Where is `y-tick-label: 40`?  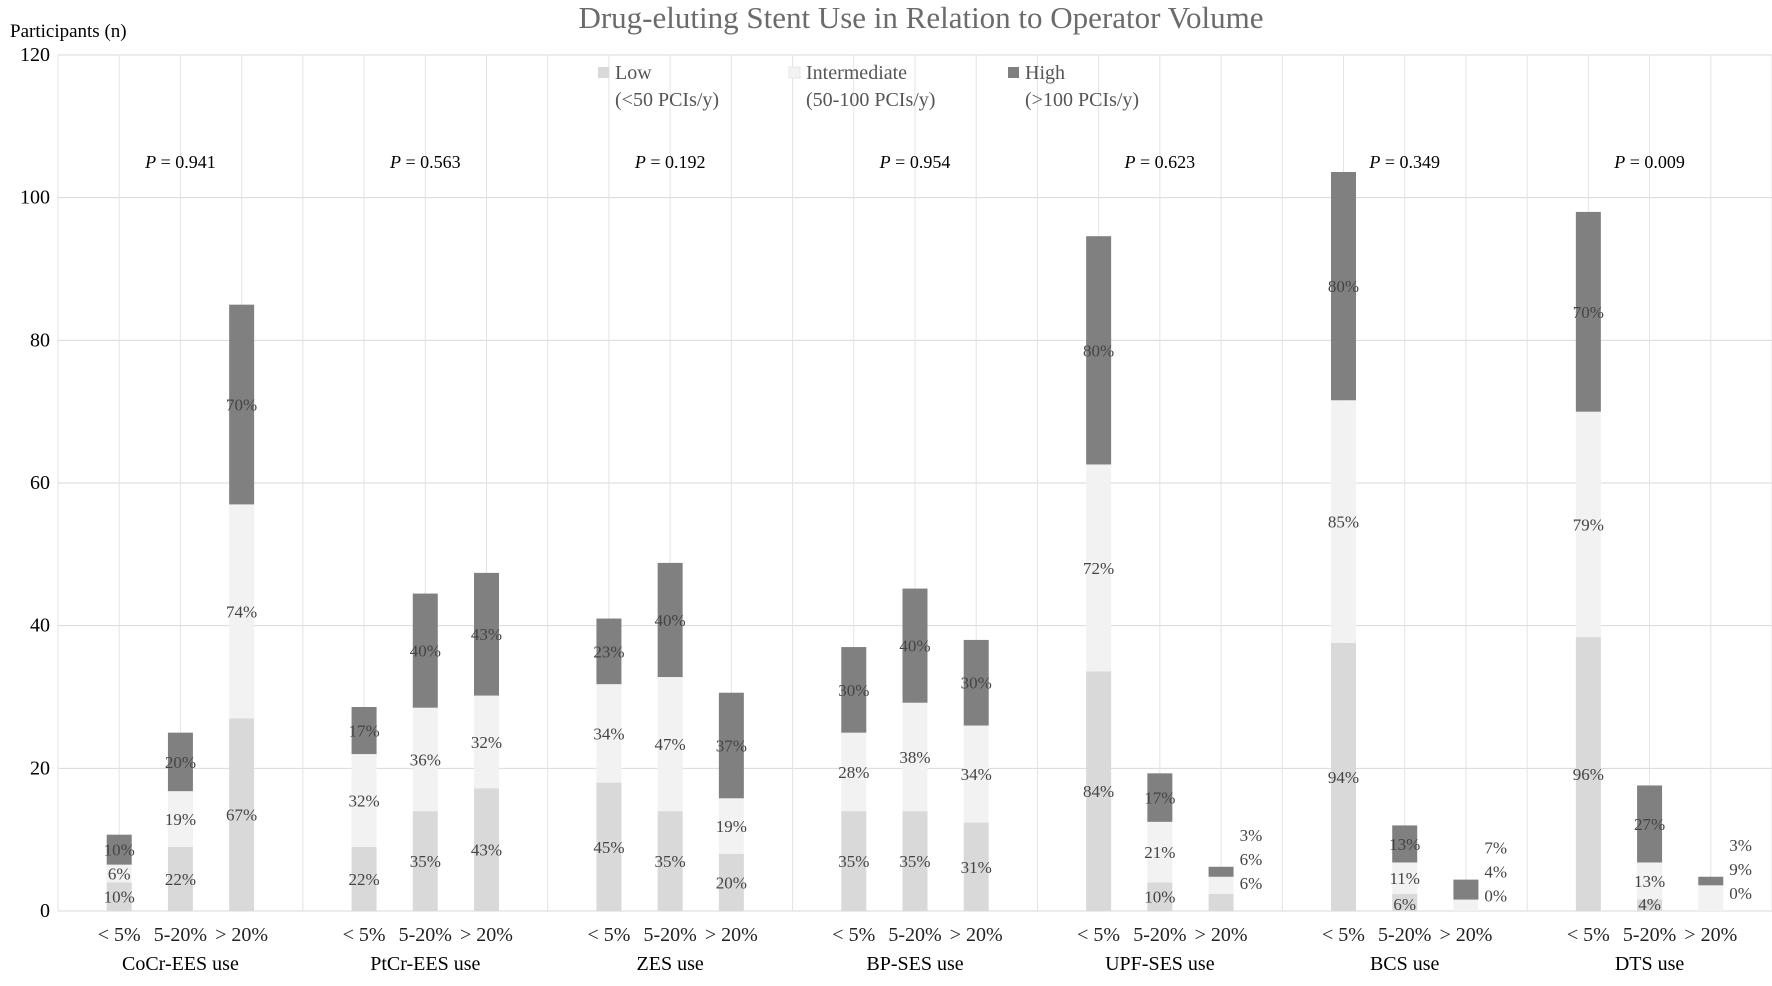 y-tick-label: 40 is located at coordinates (40, 626).